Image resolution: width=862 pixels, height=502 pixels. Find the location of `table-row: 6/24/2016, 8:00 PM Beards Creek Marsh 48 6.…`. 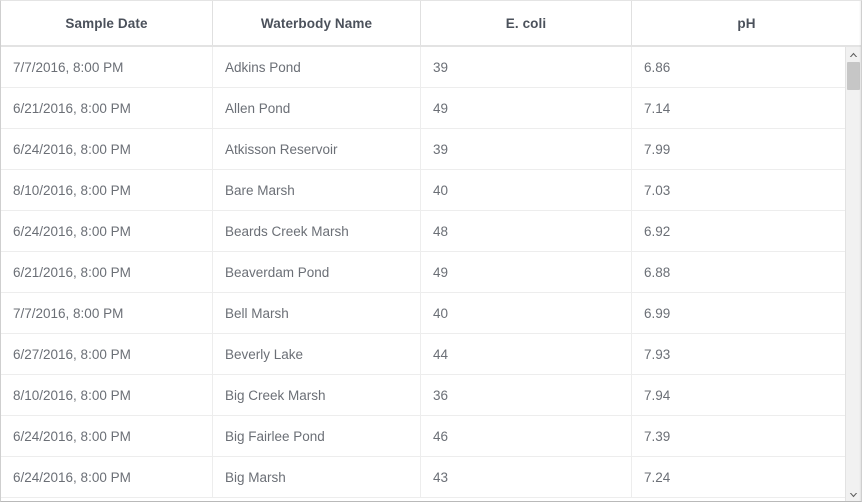

table-row: 6/24/2016, 8:00 PM Beards Creek Marsh 48 6.… is located at coordinates (431, 231).